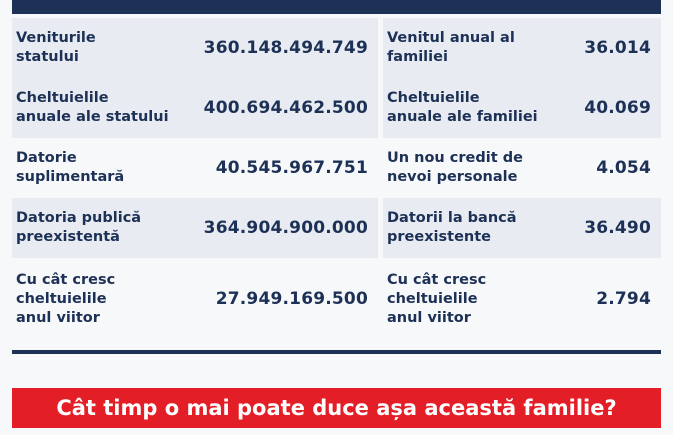 This screenshot has width=673, height=435. What do you see at coordinates (291, 299) in the screenshot?
I see `state-value: 27.949.169.500` at bounding box center [291, 299].